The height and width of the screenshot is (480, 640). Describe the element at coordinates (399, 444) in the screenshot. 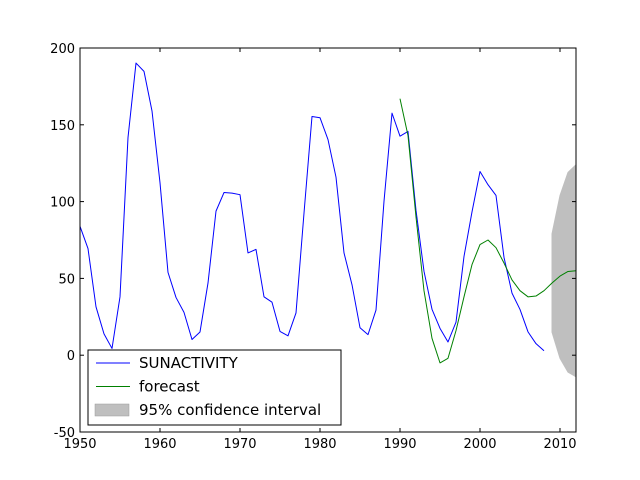

I see `x-tick-label: 1990` at that location.